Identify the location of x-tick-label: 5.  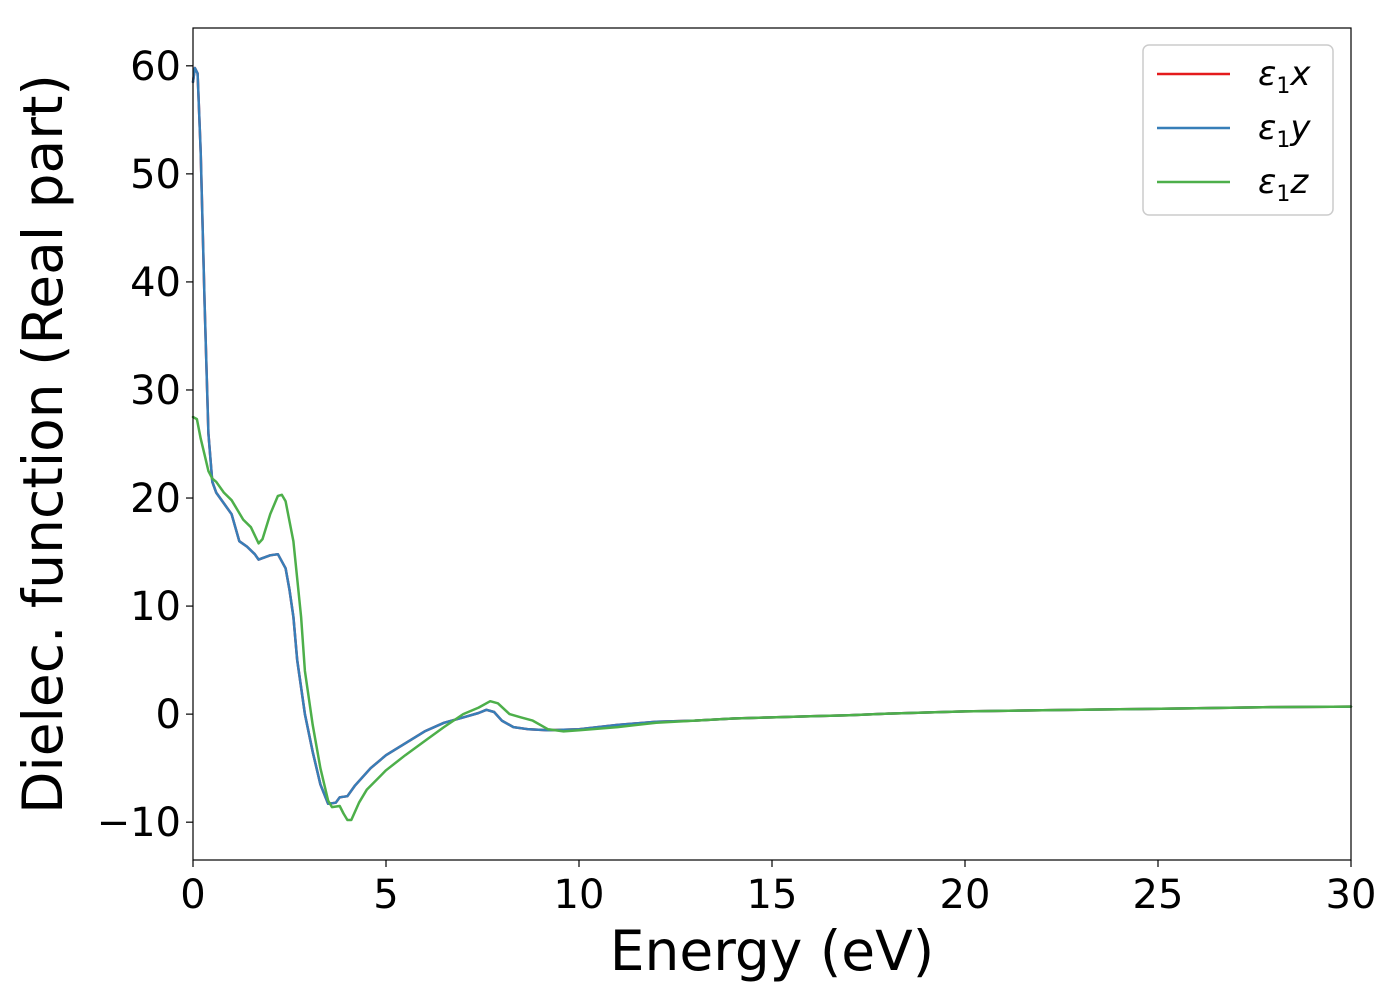
(385, 895).